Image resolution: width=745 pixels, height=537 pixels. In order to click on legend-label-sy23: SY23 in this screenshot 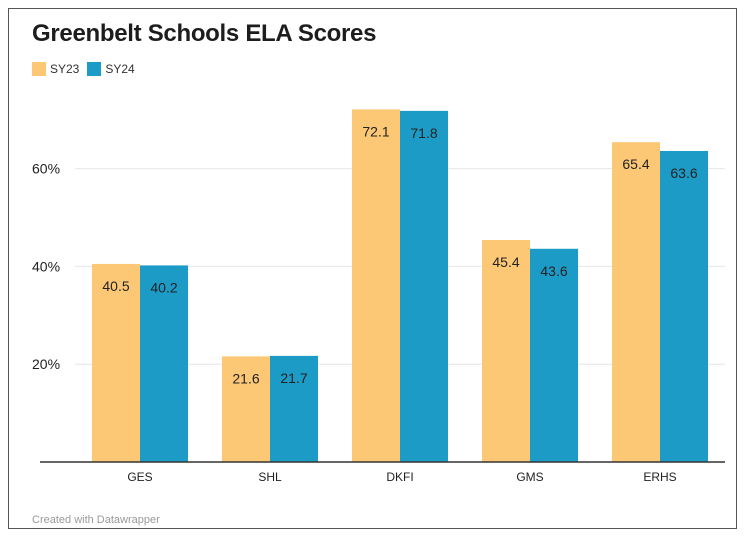, I will do `click(65, 69)`.